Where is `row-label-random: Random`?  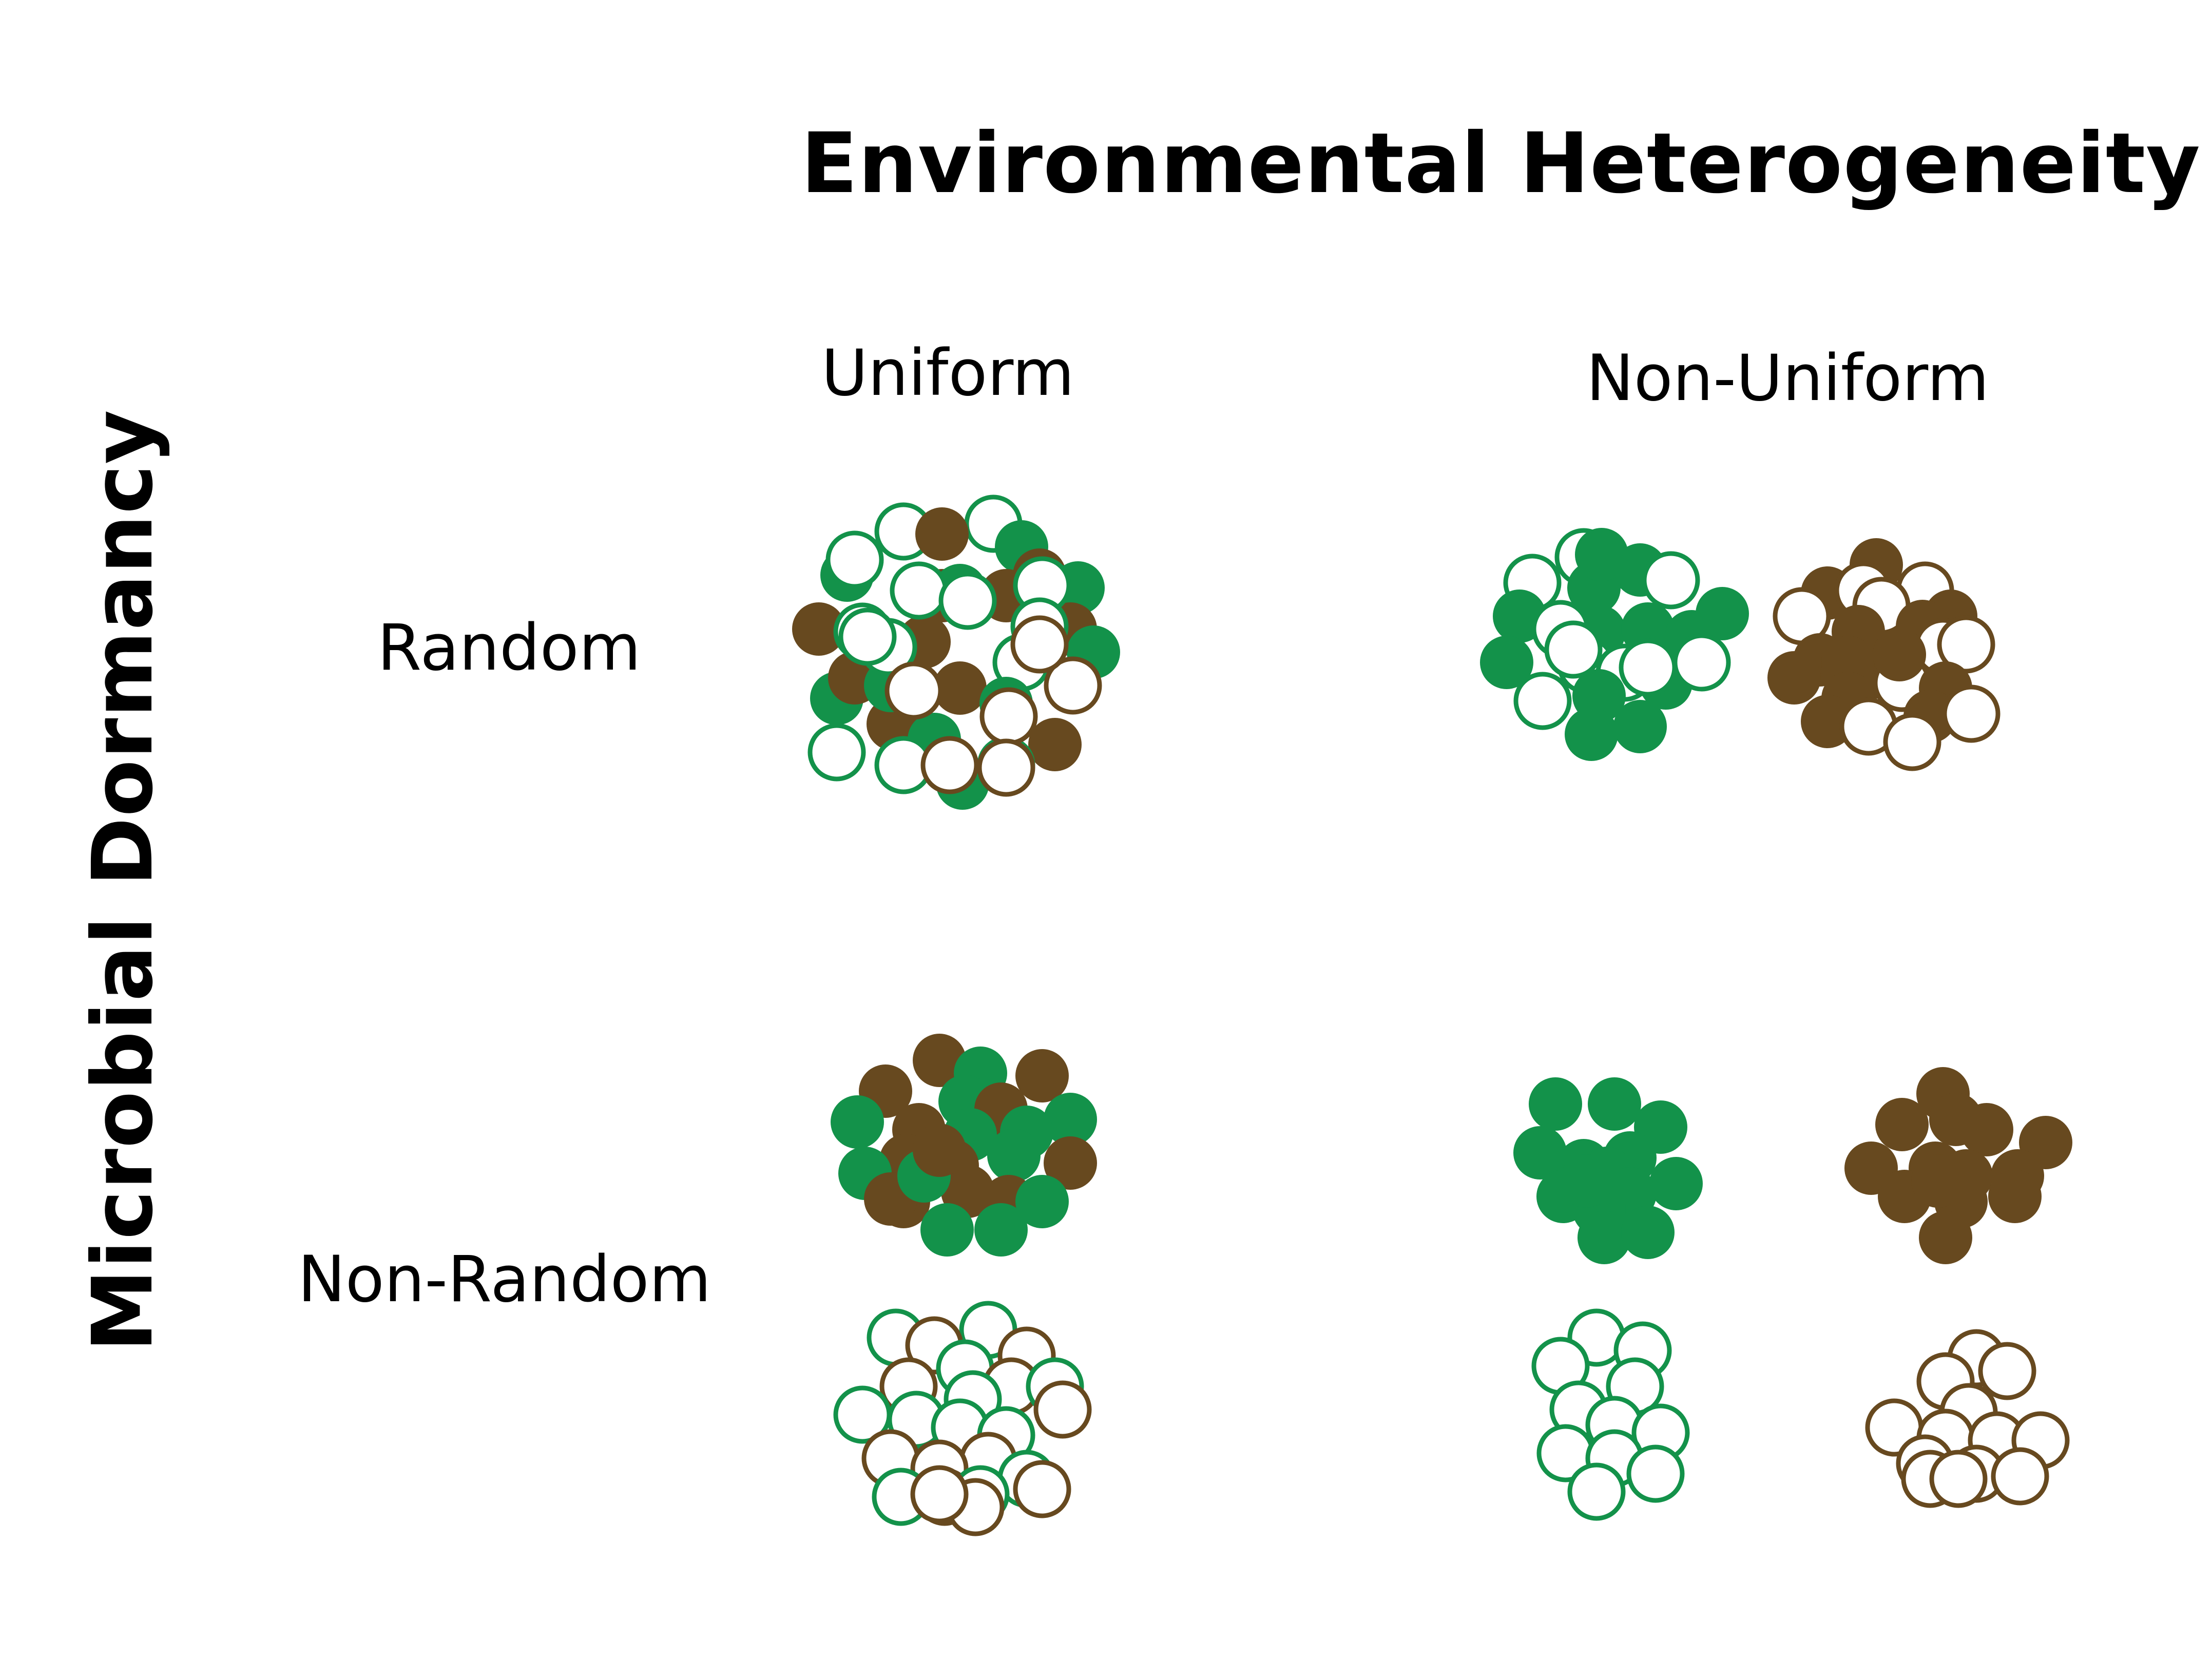
row-label-random: Random is located at coordinates (509, 648).